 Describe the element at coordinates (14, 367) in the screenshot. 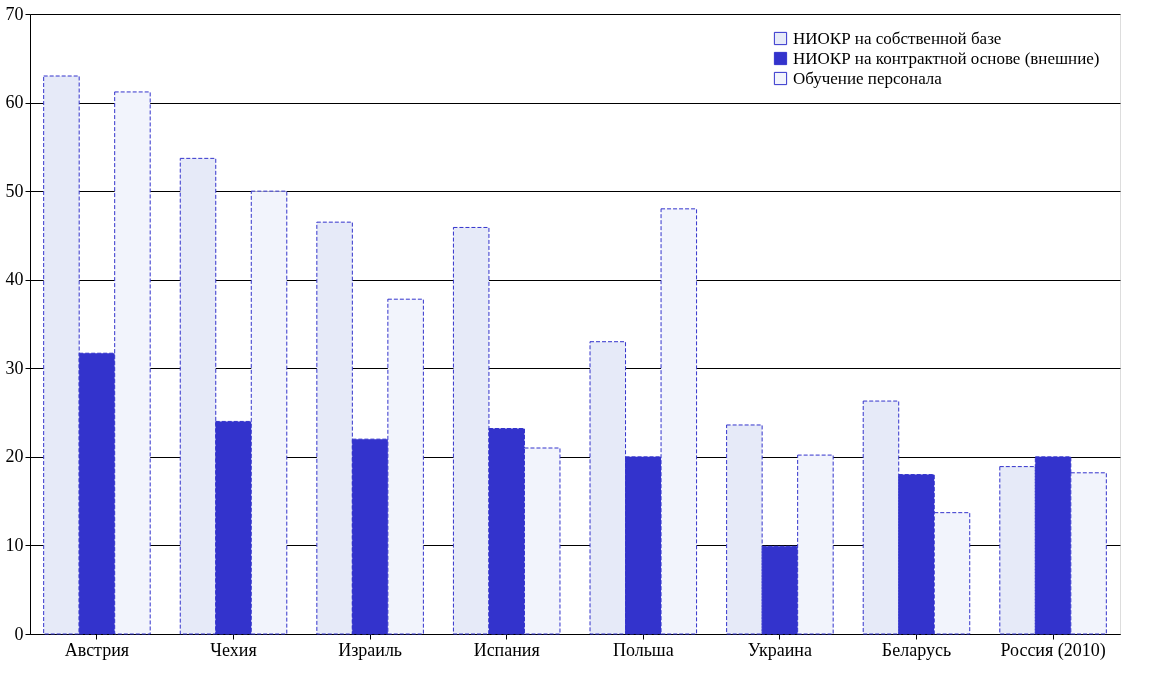

I see `y-tick-label: 30` at that location.